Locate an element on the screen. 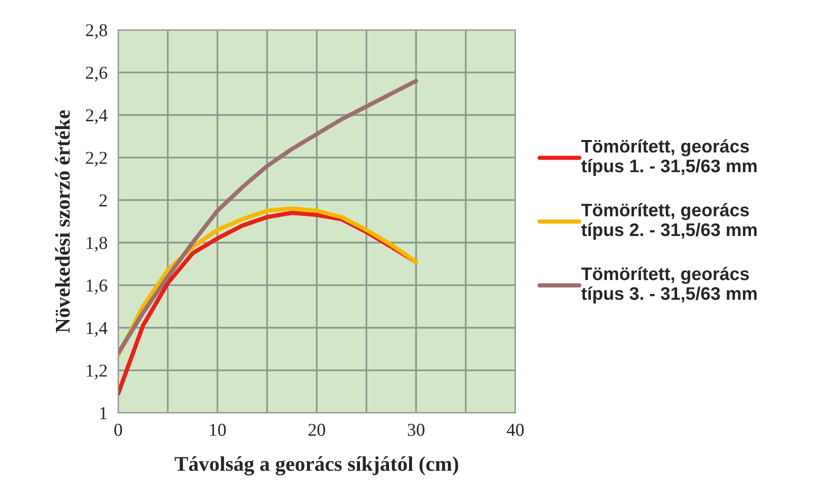  y-axis-title: Növekedési szorzó értéke is located at coordinates (62, 221).